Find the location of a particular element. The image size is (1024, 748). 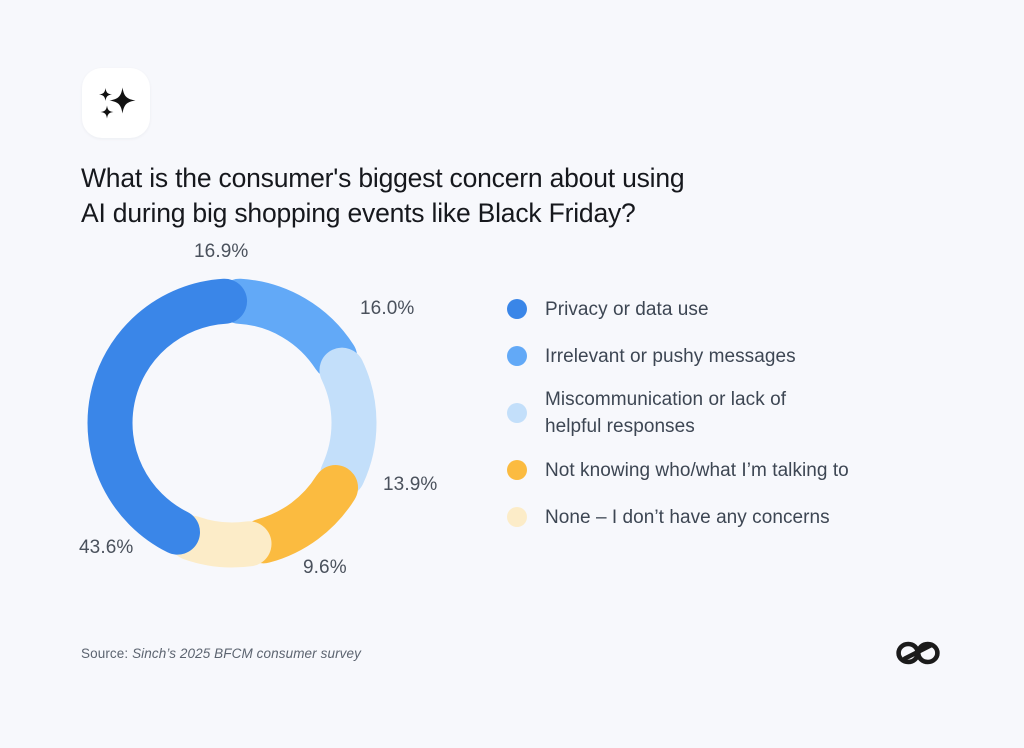

legend-item-label: Not knowing who/what I’m talking to is located at coordinates (697, 470).